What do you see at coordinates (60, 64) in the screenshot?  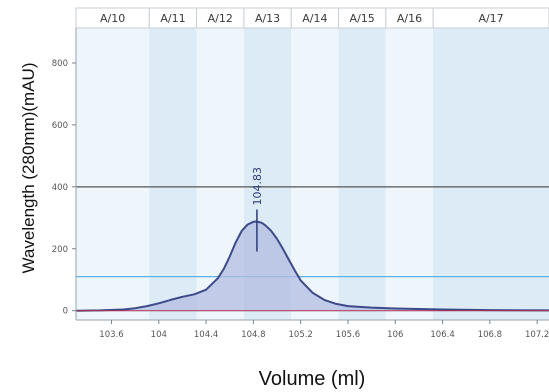 I see `y-tick-label: 800` at bounding box center [60, 64].